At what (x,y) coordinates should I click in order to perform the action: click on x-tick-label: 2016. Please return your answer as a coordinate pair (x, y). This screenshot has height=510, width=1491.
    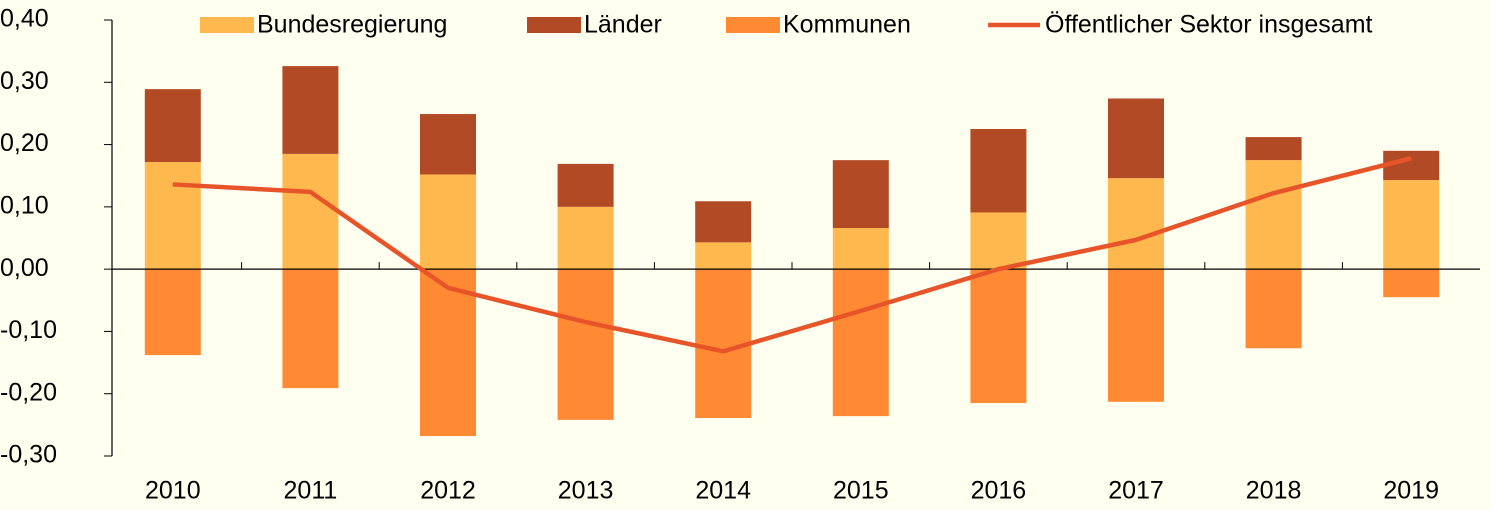
    Looking at the image, I should click on (999, 491).